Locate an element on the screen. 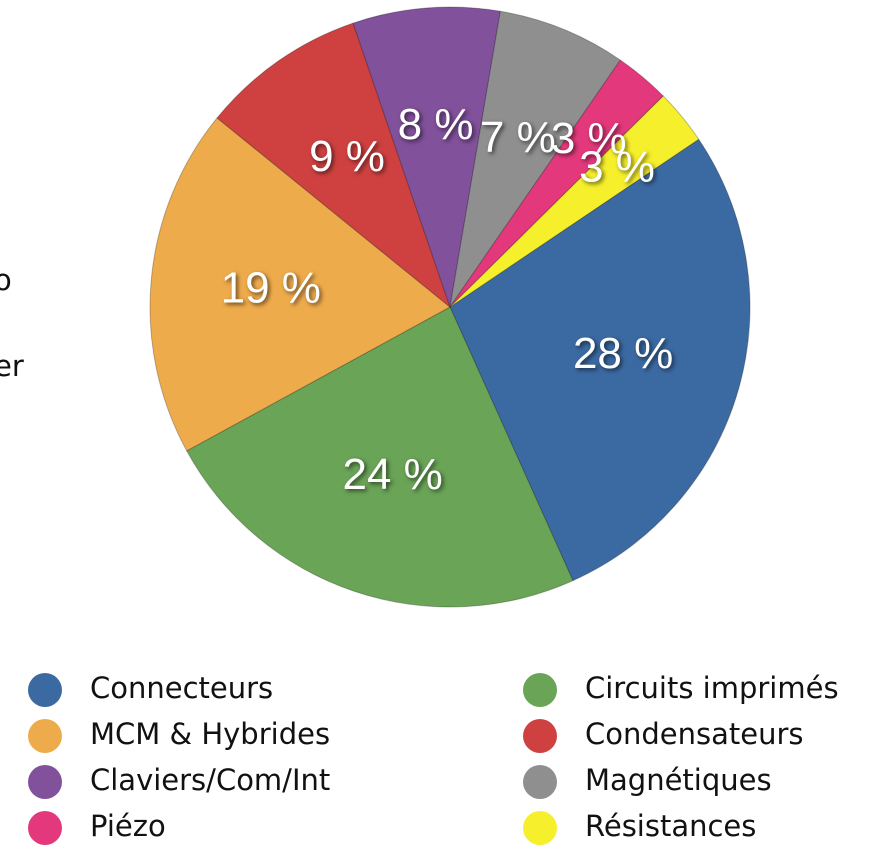  clipped-text: er is located at coordinates (12, 366).